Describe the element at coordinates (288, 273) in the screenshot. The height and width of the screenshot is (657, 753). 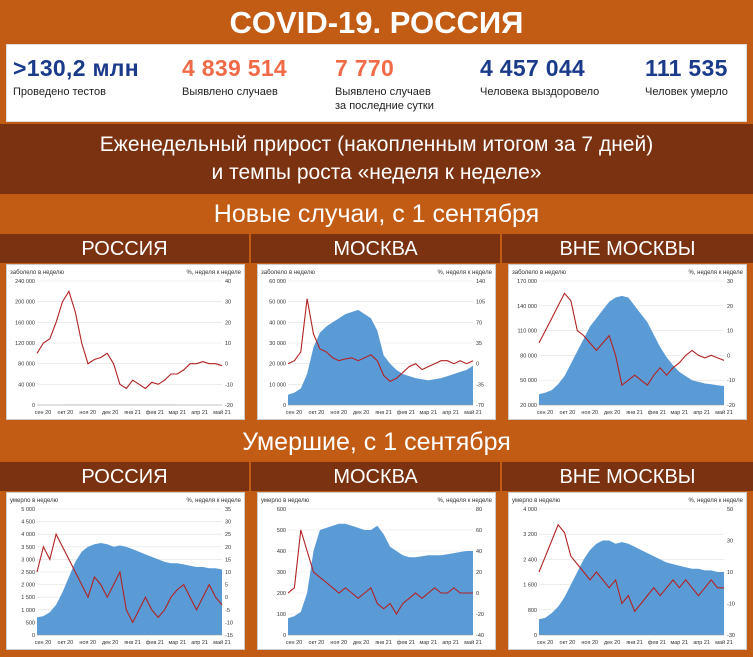
I see `y-axis-label: заболело в неделю` at that location.